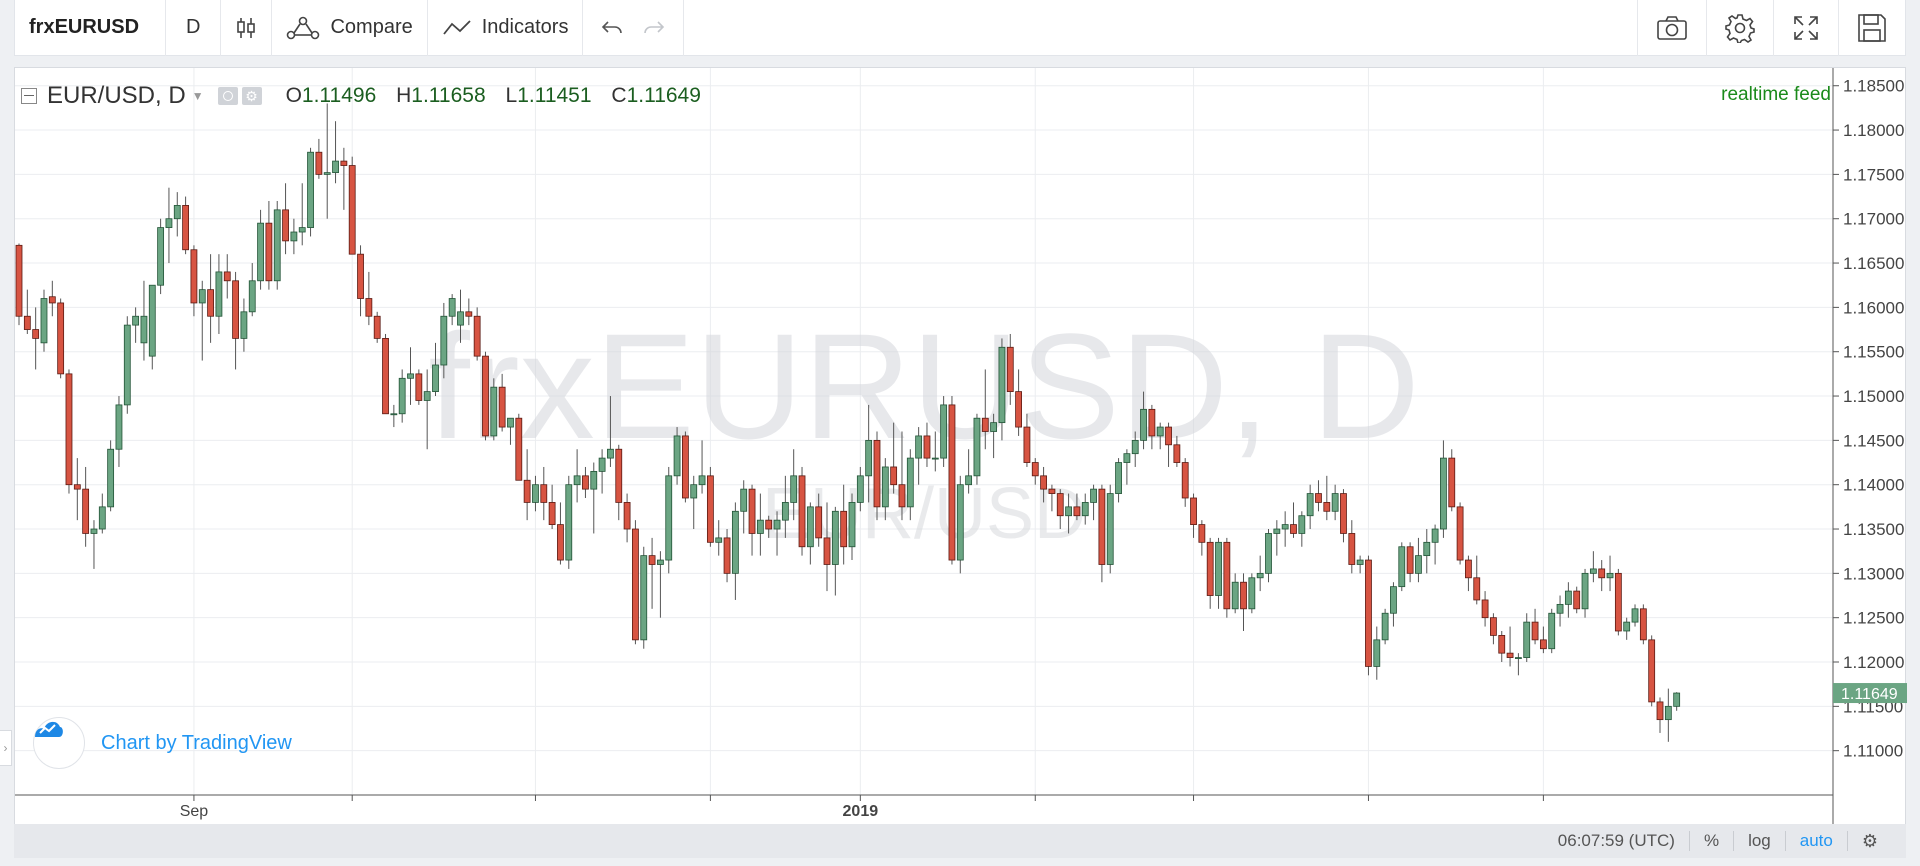 The height and width of the screenshot is (866, 1920). What do you see at coordinates (116, 95) in the screenshot?
I see `series-title: EUR/USD, D` at bounding box center [116, 95].